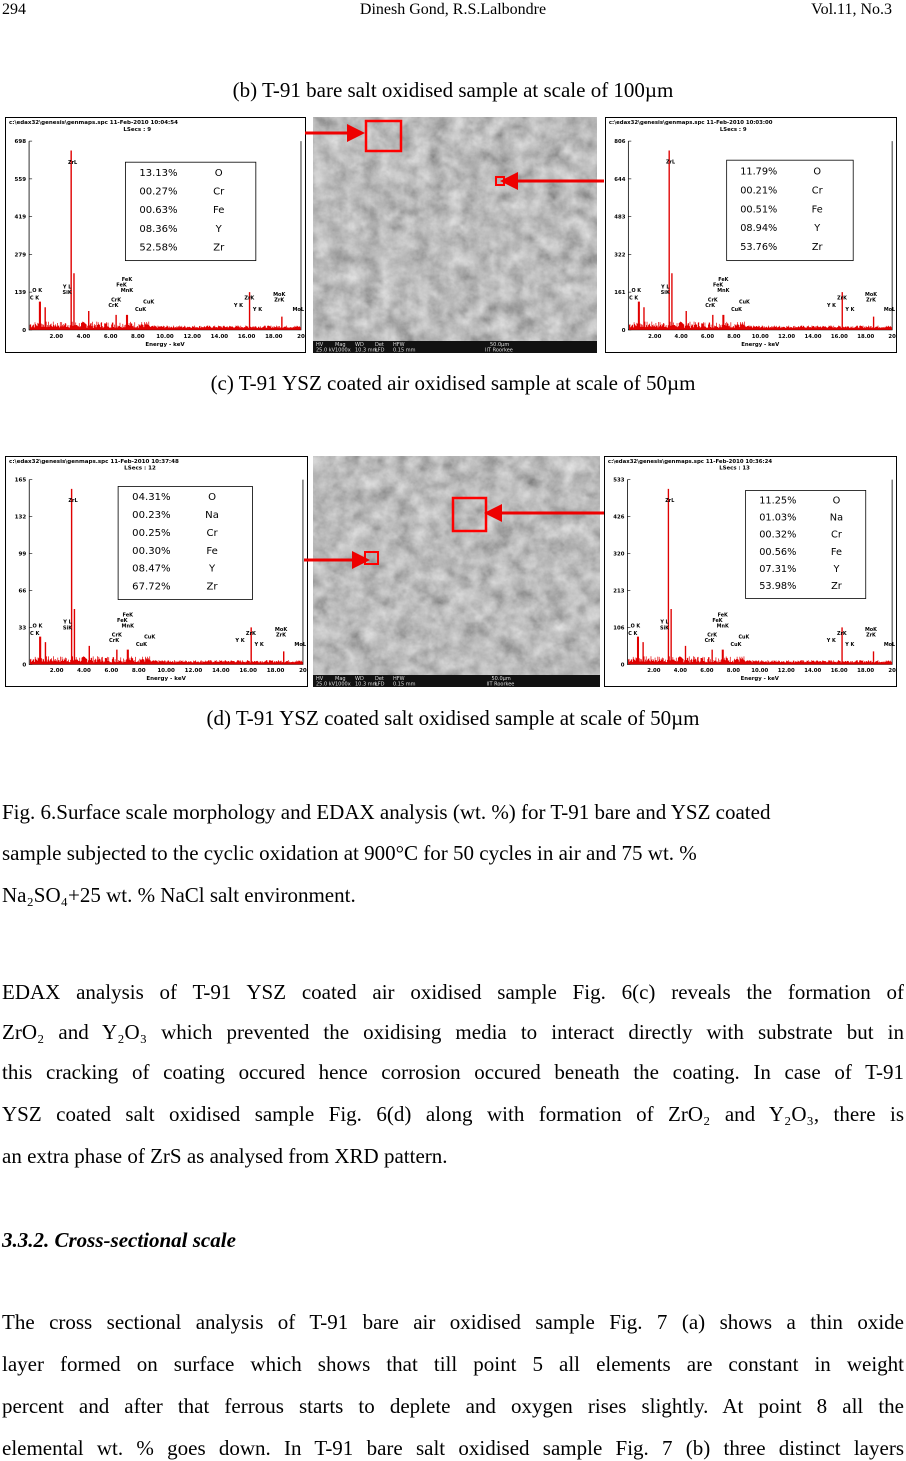 This screenshot has height=1461, width=906. What do you see at coordinates (618, 591) in the screenshot?
I see `y-tick-label: 213` at bounding box center [618, 591].